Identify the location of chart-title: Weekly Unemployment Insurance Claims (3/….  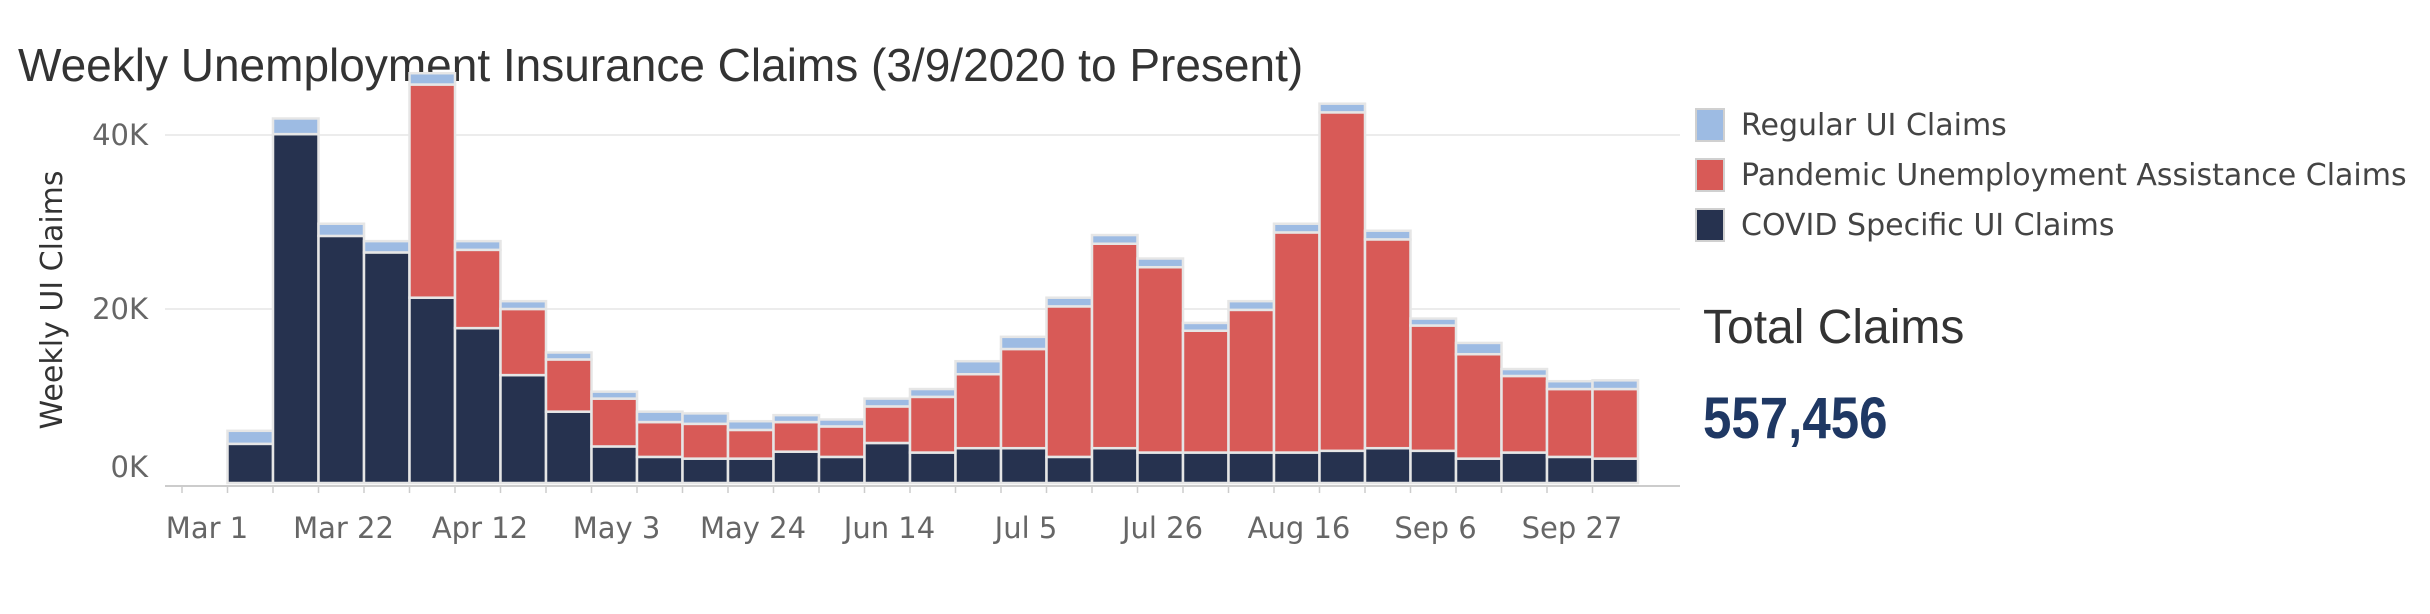
(661, 65).